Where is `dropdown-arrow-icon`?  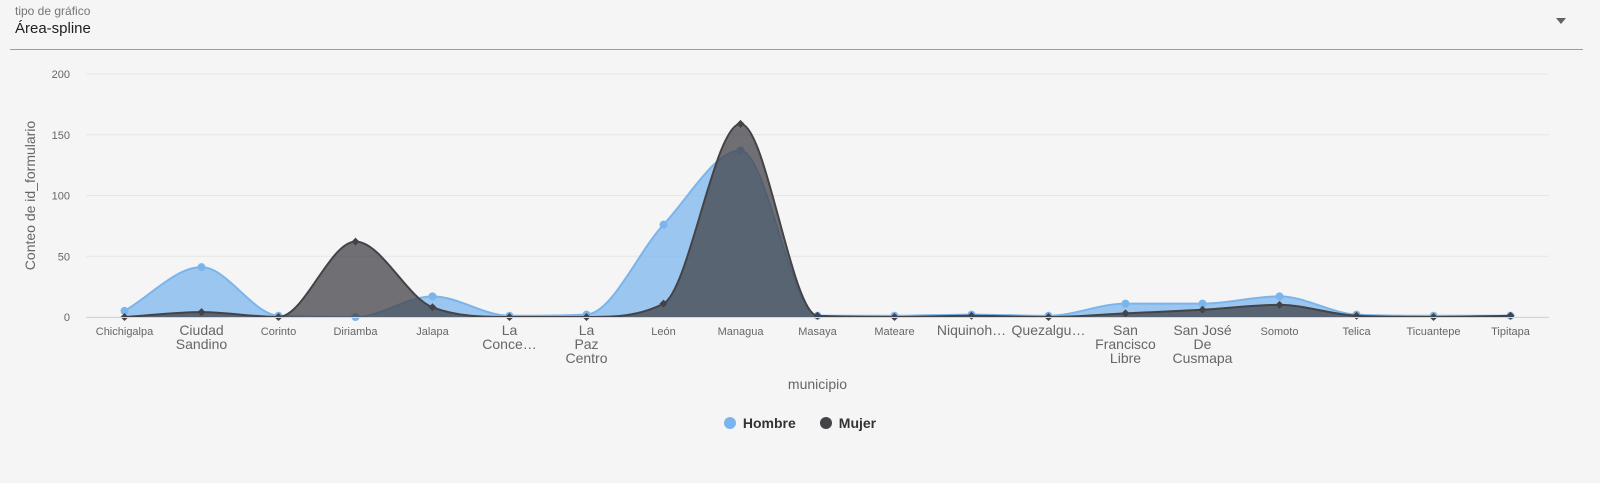
dropdown-arrow-icon is located at coordinates (1561, 21).